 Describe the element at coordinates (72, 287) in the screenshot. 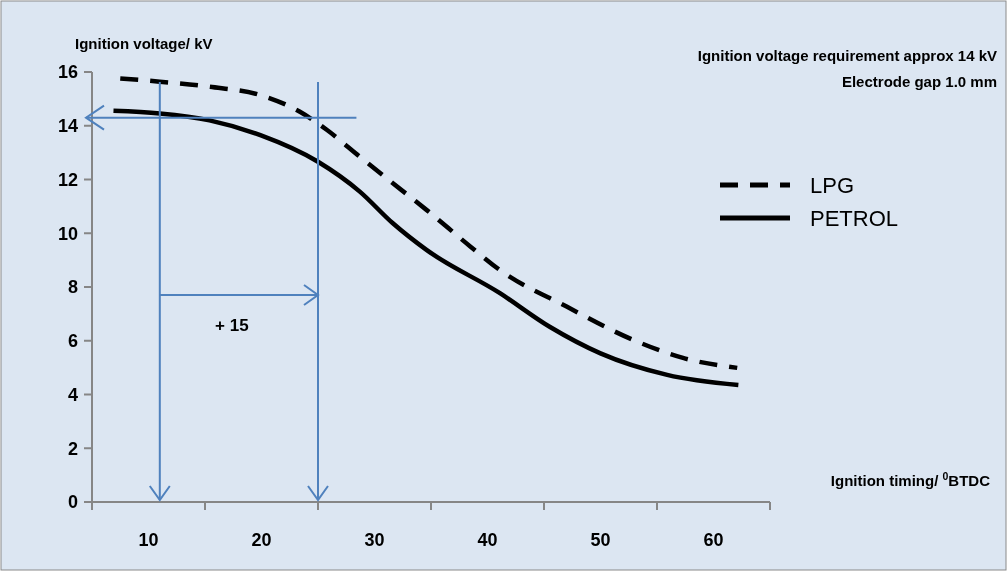

I see `y-tick-label: 8` at that location.